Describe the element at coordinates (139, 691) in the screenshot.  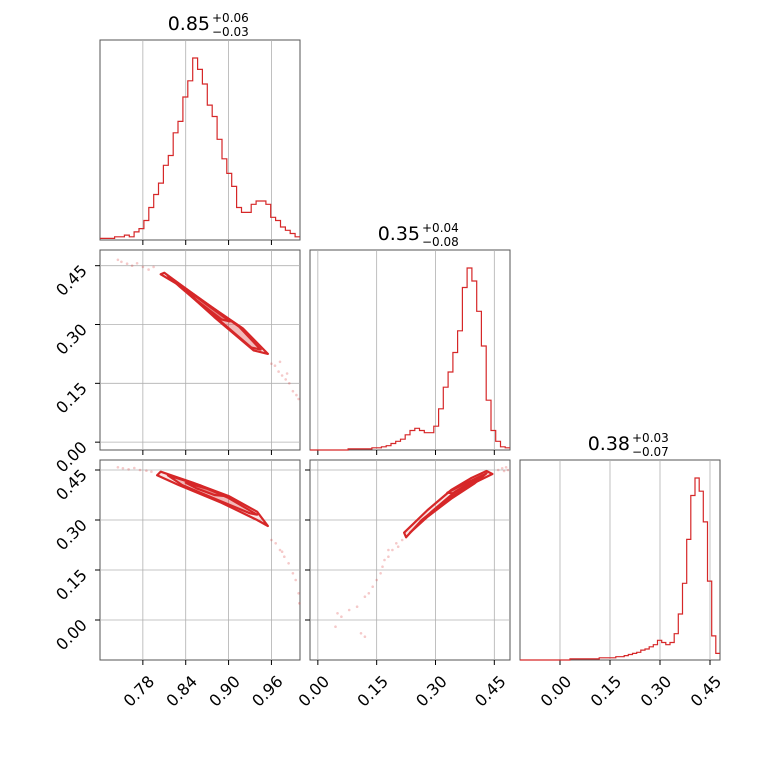
I see `x-tick-label: 0.78` at that location.